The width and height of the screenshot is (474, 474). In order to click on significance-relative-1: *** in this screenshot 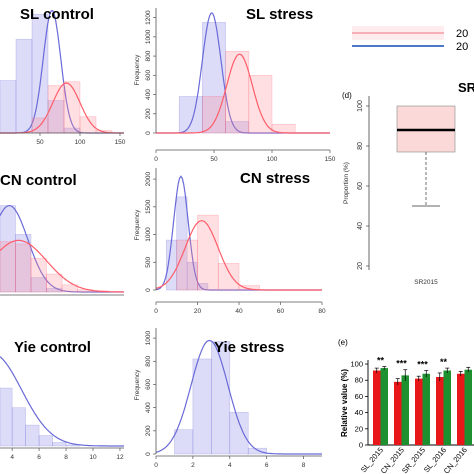, I will do `click(401, 364)`.